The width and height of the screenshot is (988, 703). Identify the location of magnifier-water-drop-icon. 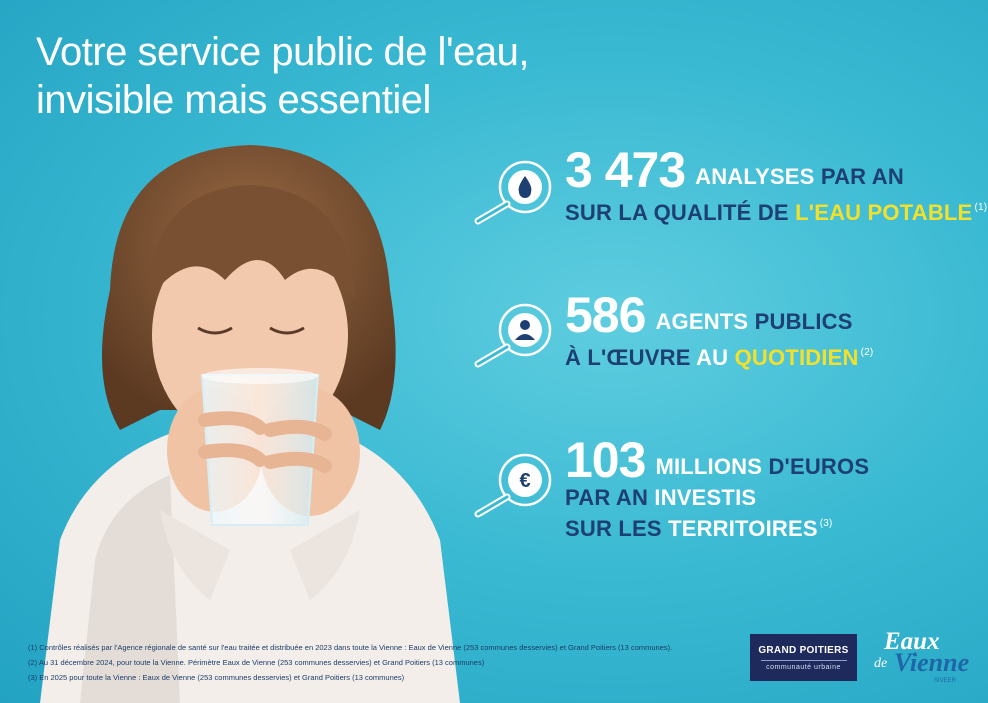
(513, 192).